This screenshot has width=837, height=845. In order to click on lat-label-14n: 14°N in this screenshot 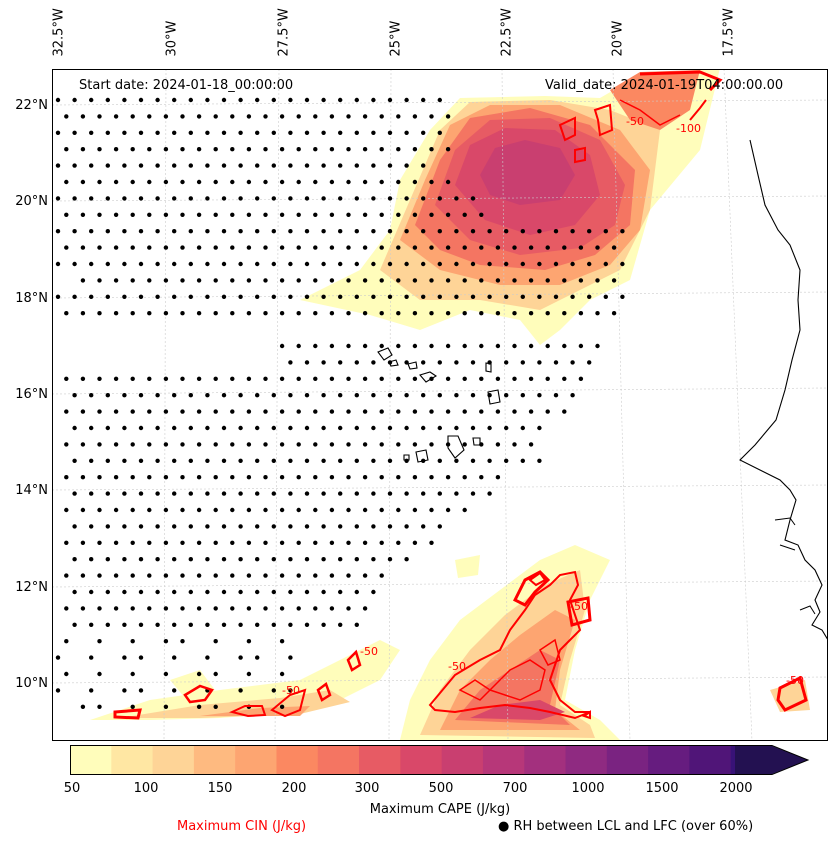, I will do `click(31, 490)`.